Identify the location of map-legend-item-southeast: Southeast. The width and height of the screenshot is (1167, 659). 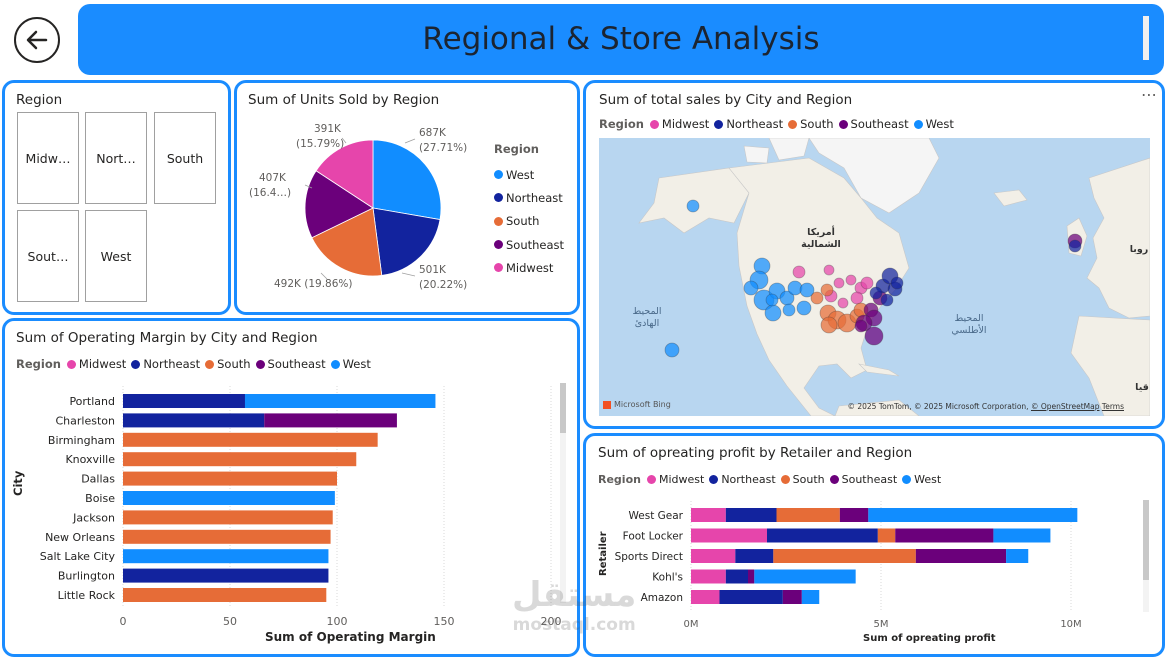
(873, 124).